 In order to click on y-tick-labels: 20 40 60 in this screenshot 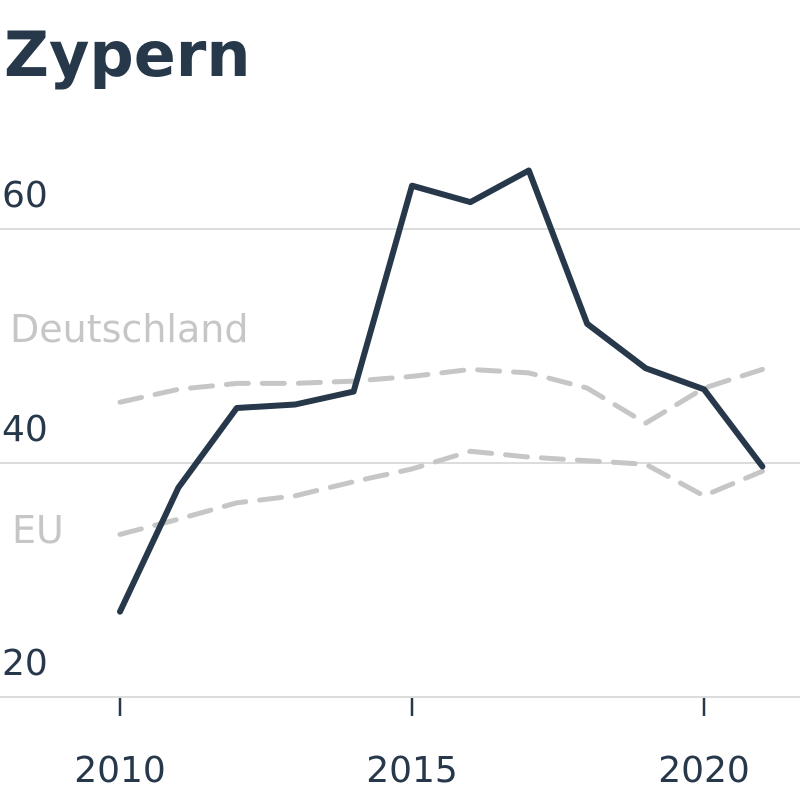, I will do `click(25, 429)`.